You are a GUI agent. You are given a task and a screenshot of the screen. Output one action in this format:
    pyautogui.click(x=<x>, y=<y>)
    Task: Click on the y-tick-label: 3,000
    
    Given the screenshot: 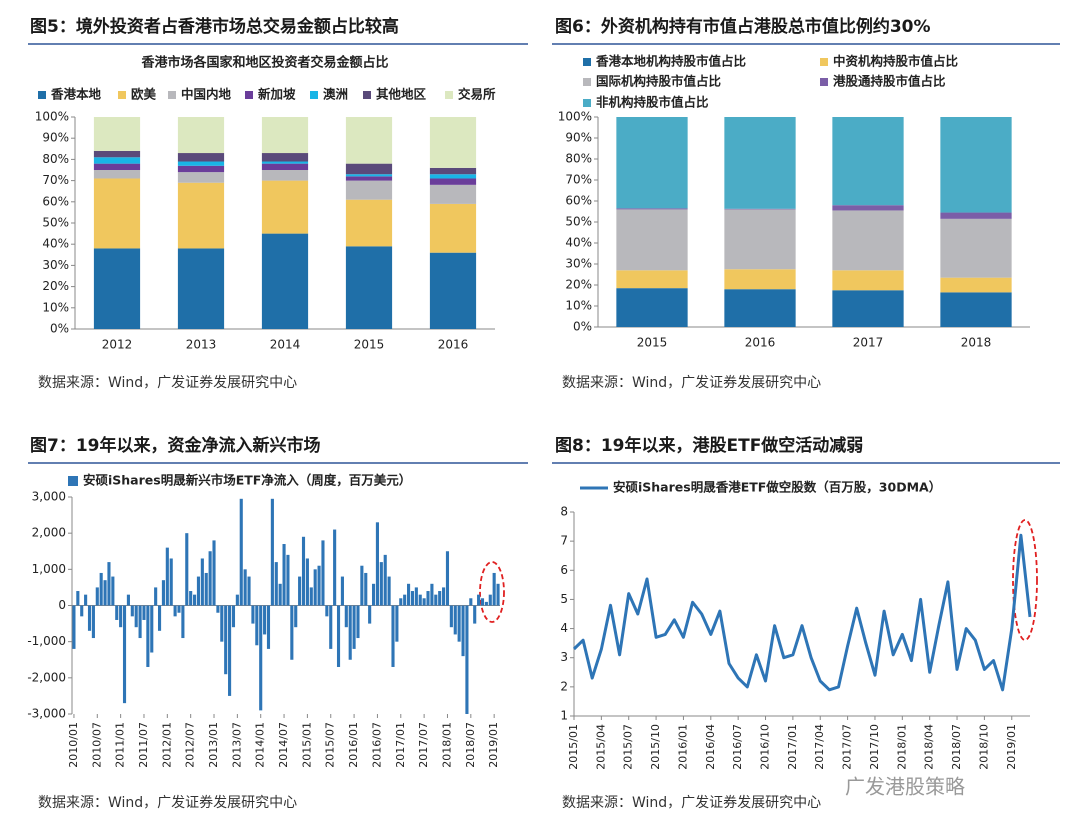 What is the action you would take?
    pyautogui.click(x=49, y=497)
    